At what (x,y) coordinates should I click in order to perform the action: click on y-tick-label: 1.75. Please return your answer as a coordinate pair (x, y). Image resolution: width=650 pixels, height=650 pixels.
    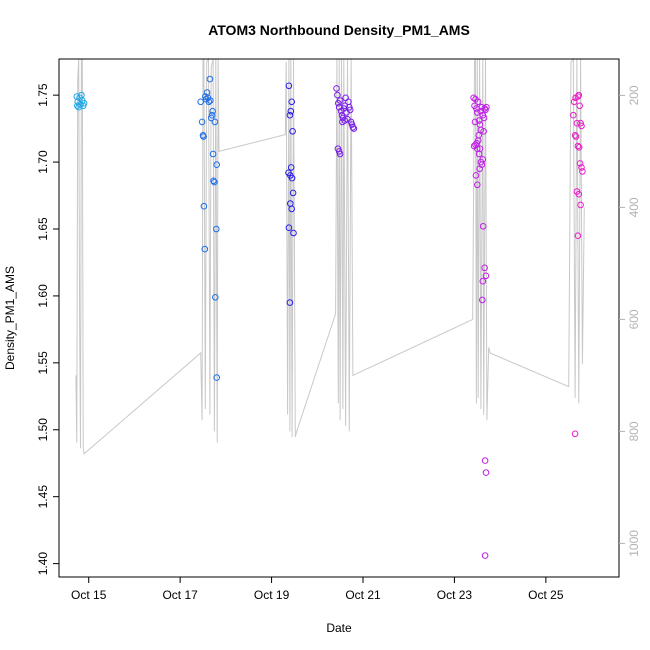
    Looking at the image, I should click on (43, 95).